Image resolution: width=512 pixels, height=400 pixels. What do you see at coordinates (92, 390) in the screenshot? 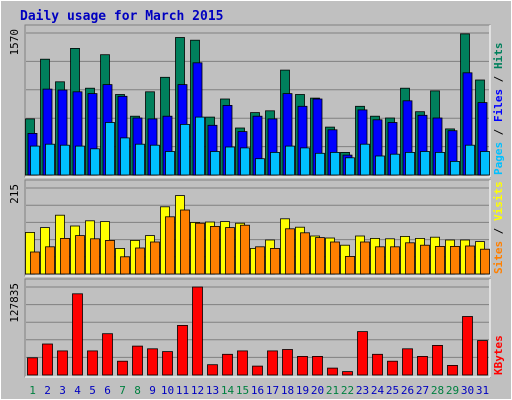
I see `x-tick-label-day-5: 5` at bounding box center [92, 390].